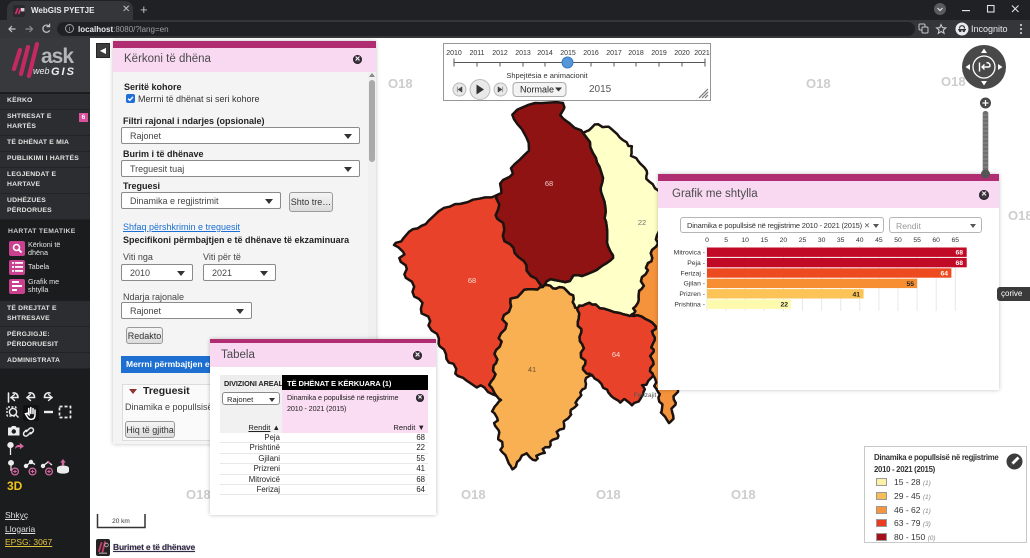 The image size is (1030, 558). What do you see at coordinates (803, 240) in the screenshot?
I see `svg-text: 25` at bounding box center [803, 240].